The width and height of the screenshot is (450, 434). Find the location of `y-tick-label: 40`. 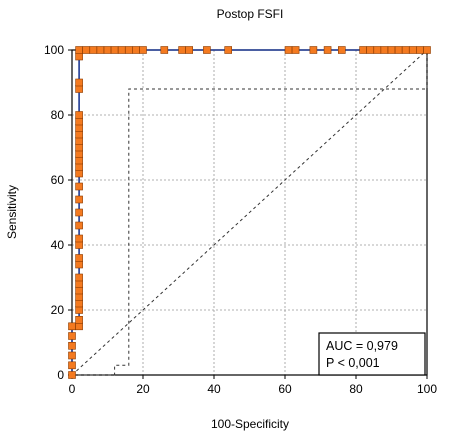

y-tick-label: 40 is located at coordinates (58, 245).